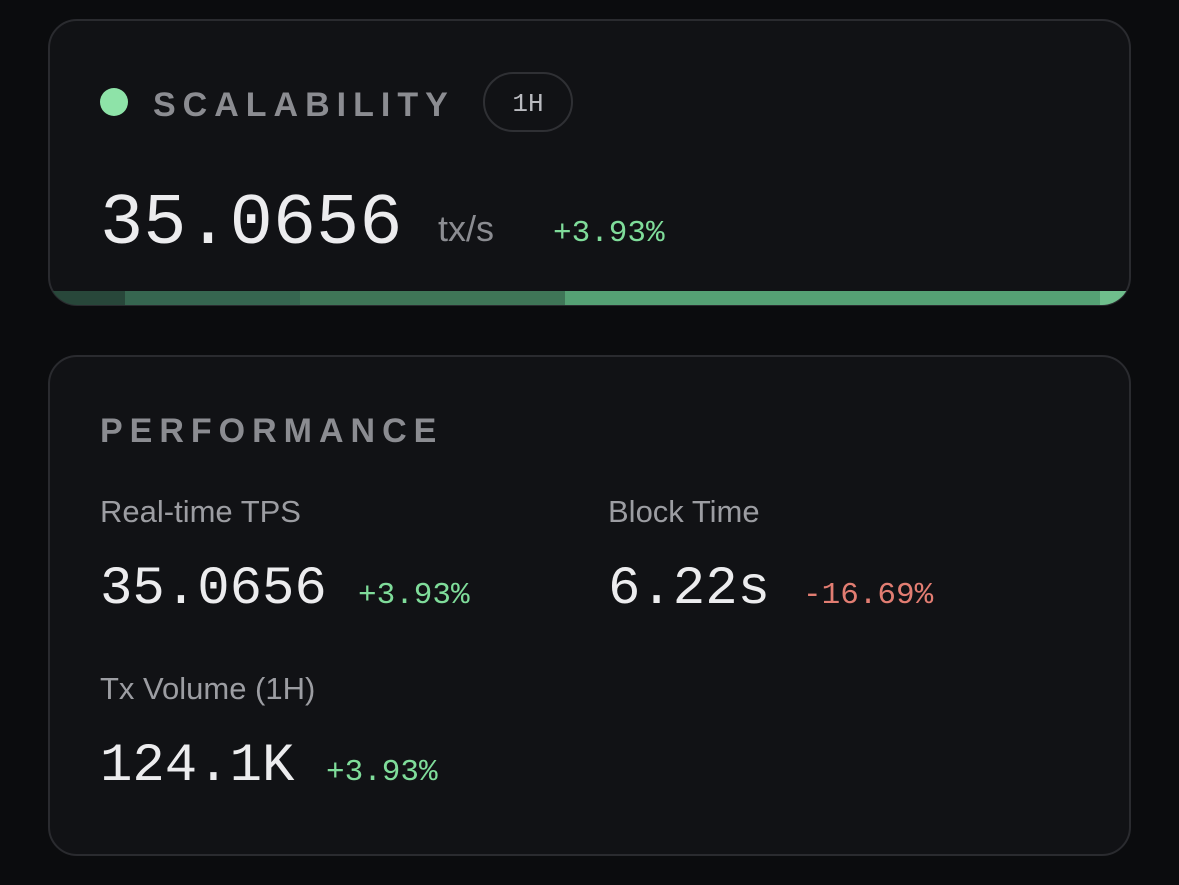 The width and height of the screenshot is (1179, 885). I want to click on metric-change: -16.69%, so click(868, 595).